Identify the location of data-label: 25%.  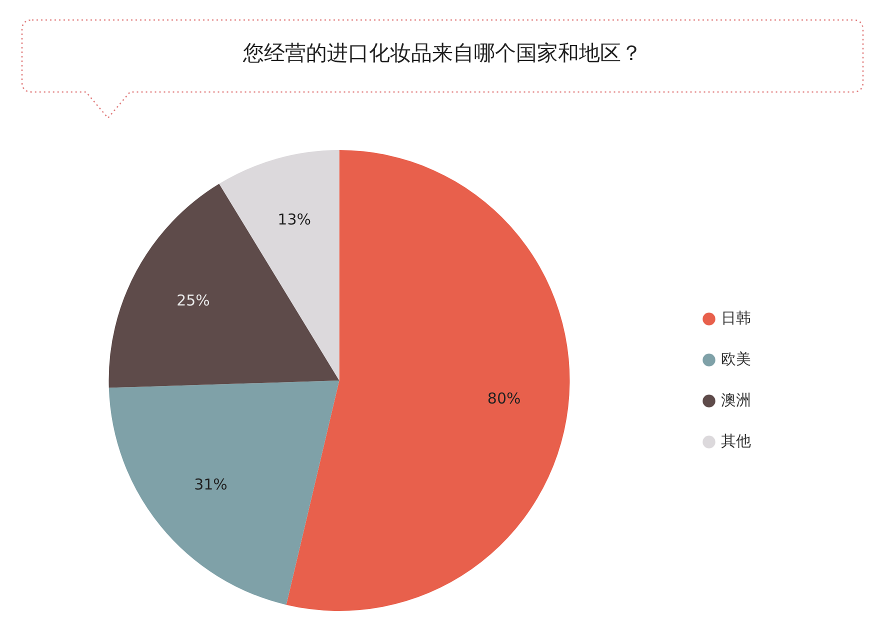
(193, 300).